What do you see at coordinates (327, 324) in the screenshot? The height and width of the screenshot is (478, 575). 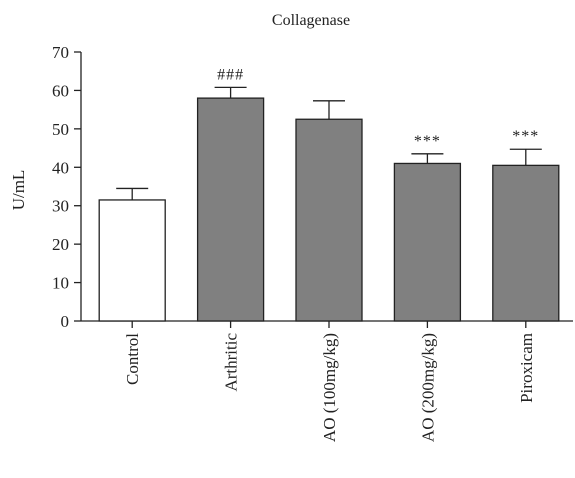 I see `x-axis` at bounding box center [327, 324].